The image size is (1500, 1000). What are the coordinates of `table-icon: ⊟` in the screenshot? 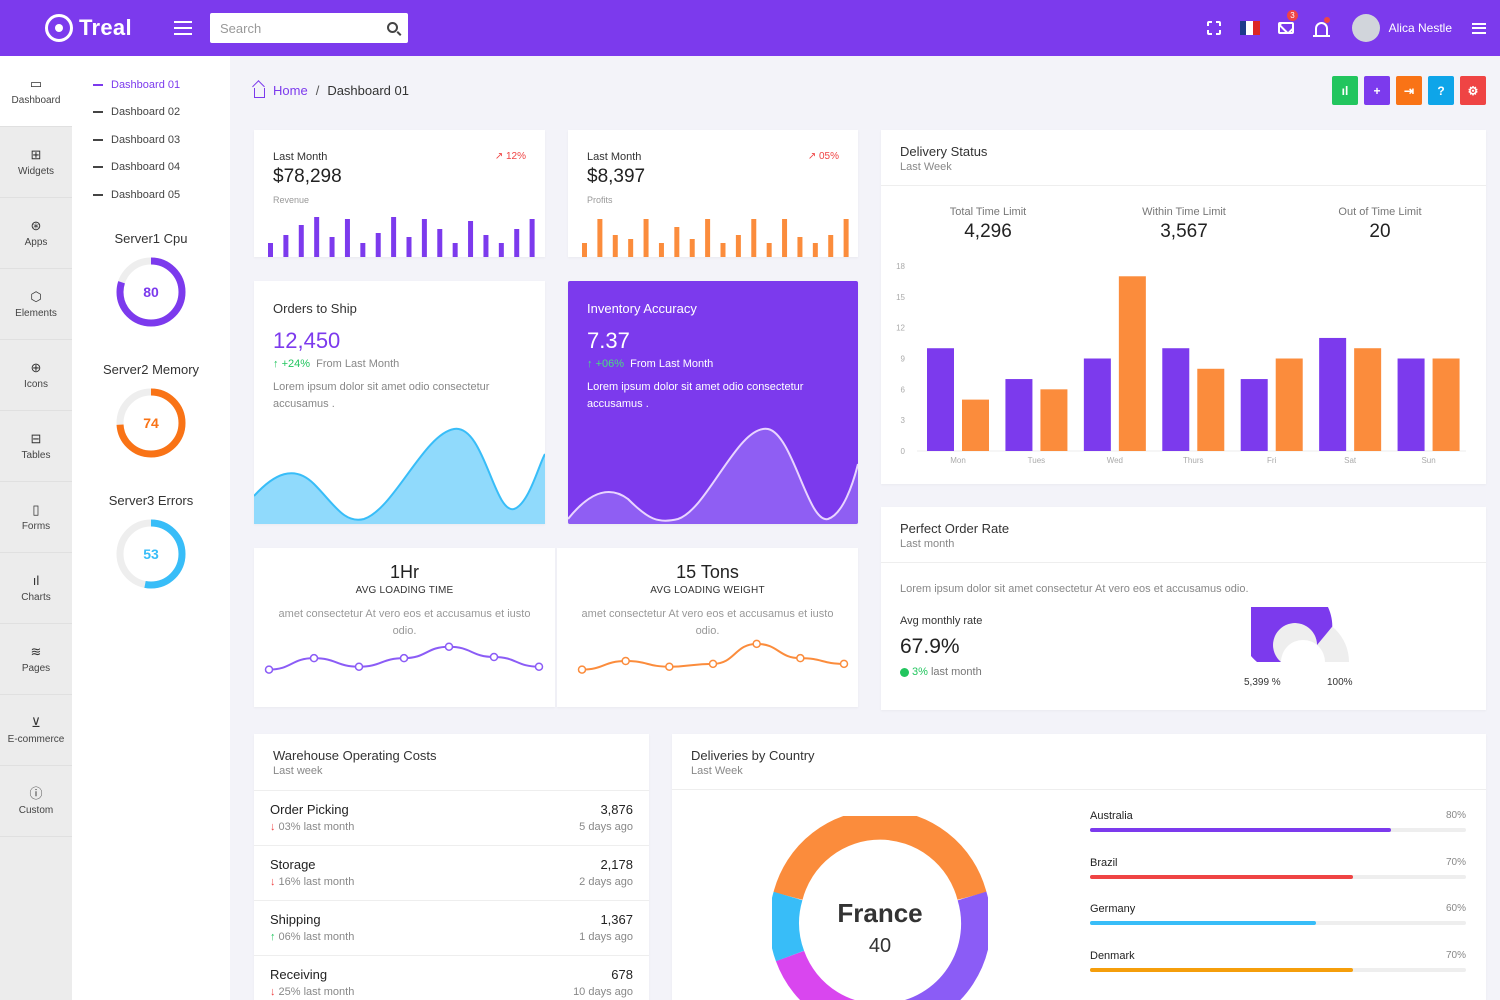 It's located at (36, 438).